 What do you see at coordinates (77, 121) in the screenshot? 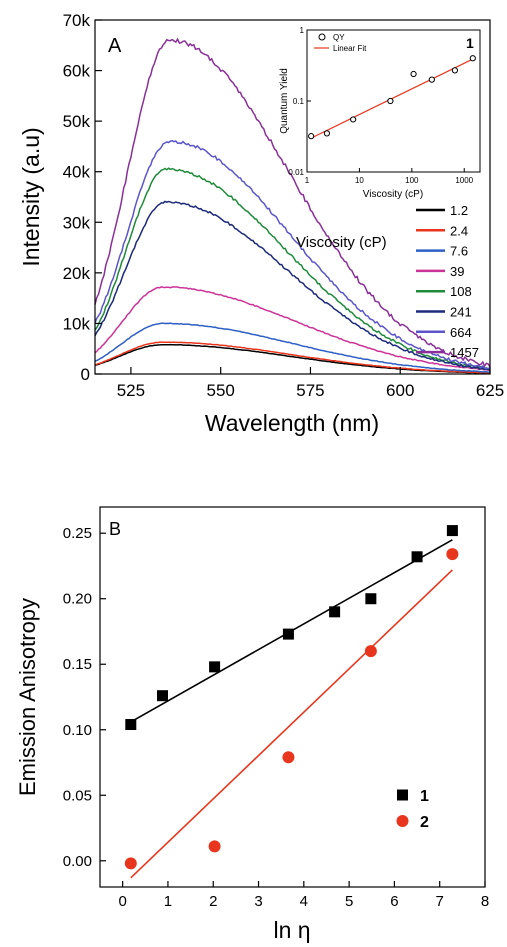
I see `panel-a-y-tick-label: 50k` at bounding box center [77, 121].